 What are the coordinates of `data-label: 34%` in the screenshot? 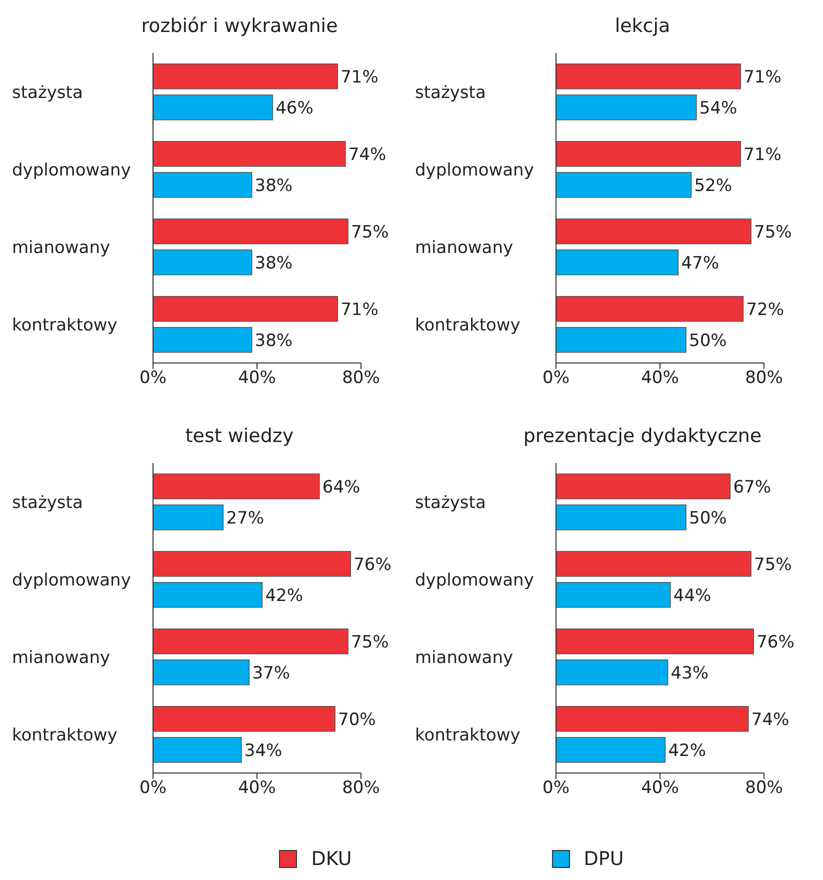 It's located at (263, 750).